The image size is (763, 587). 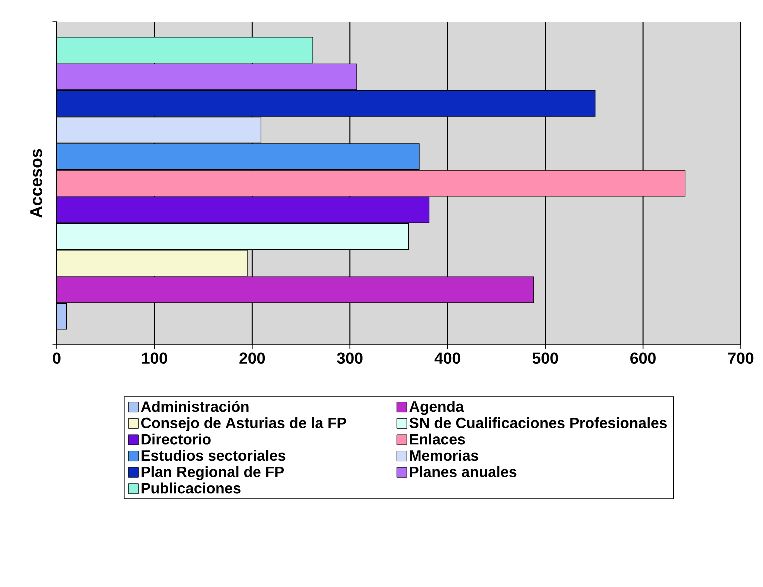 What do you see at coordinates (244, 425) in the screenshot?
I see `legend-label: Consejo de Asturias de la FP` at bounding box center [244, 425].